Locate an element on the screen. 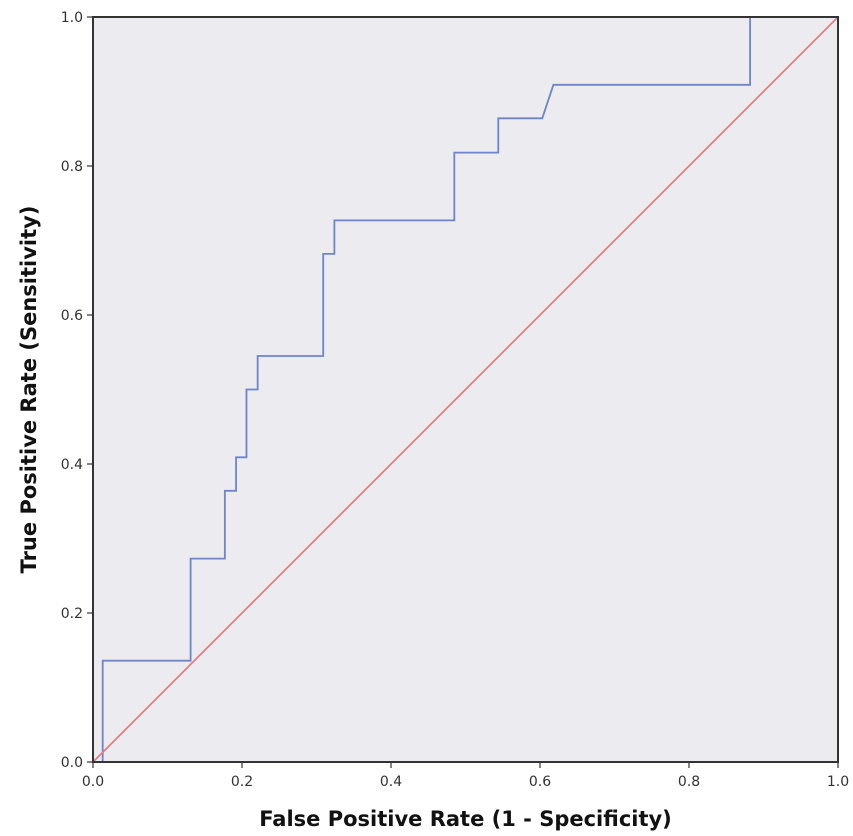  y-tick-label: 0.0 is located at coordinates (72, 763).